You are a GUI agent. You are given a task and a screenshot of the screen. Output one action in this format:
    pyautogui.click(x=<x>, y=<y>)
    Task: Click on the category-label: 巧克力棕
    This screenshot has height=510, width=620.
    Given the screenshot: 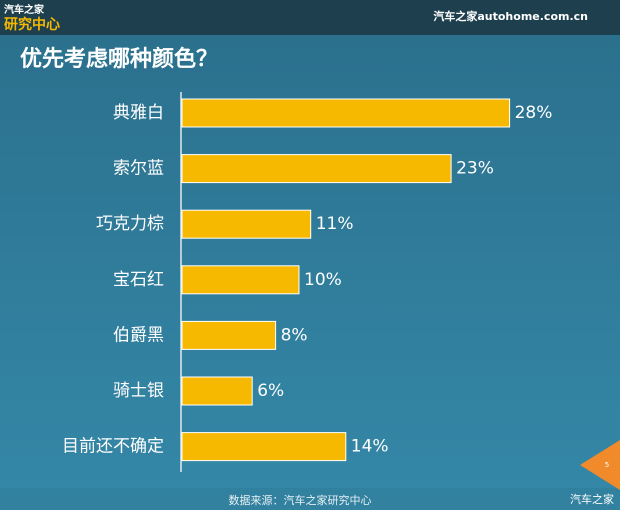 What is the action you would take?
    pyautogui.click(x=130, y=224)
    